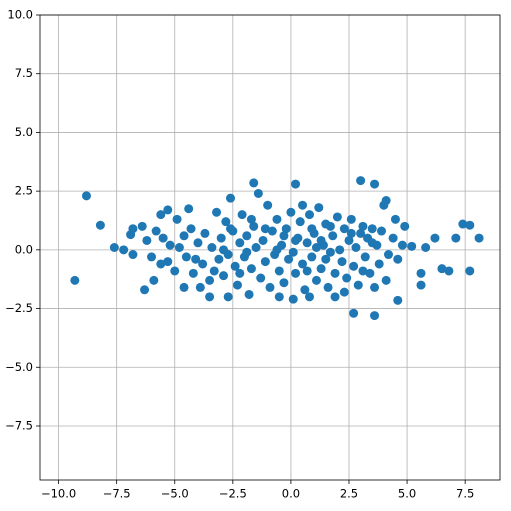  Describe the element at coordinates (349, 494) in the screenshot. I see `x-tick-label: 2.5` at that location.